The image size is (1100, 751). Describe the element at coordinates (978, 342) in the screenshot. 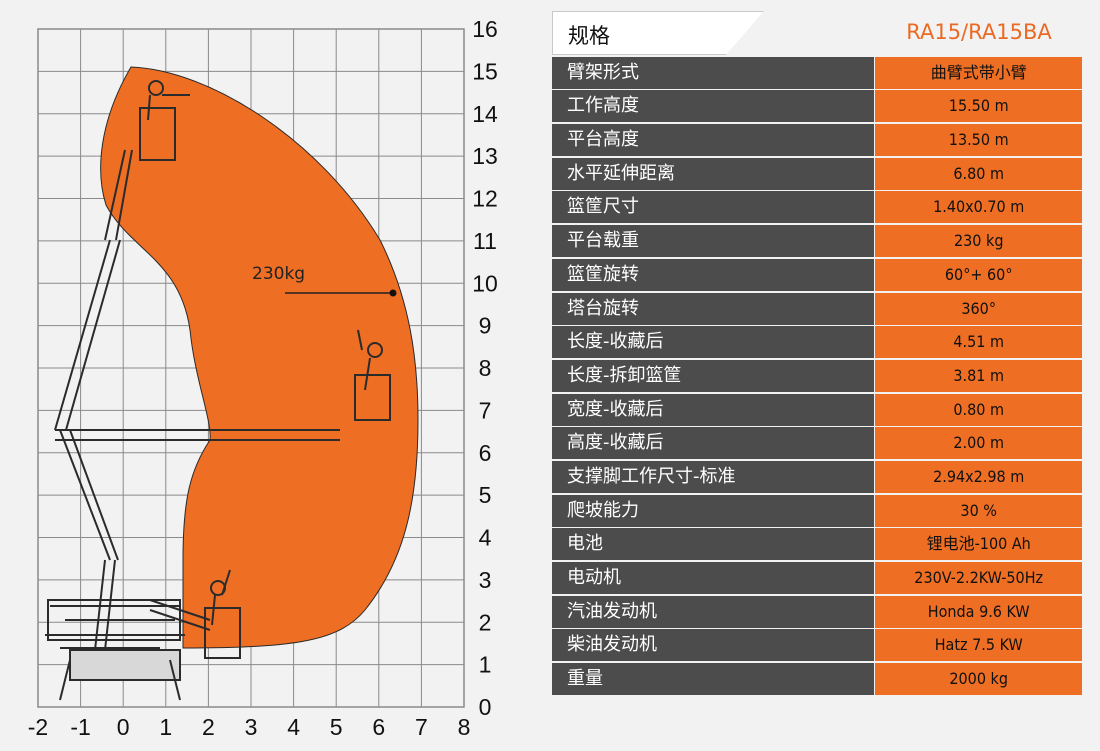

I see `spec-value: 4.51 m` at that location.